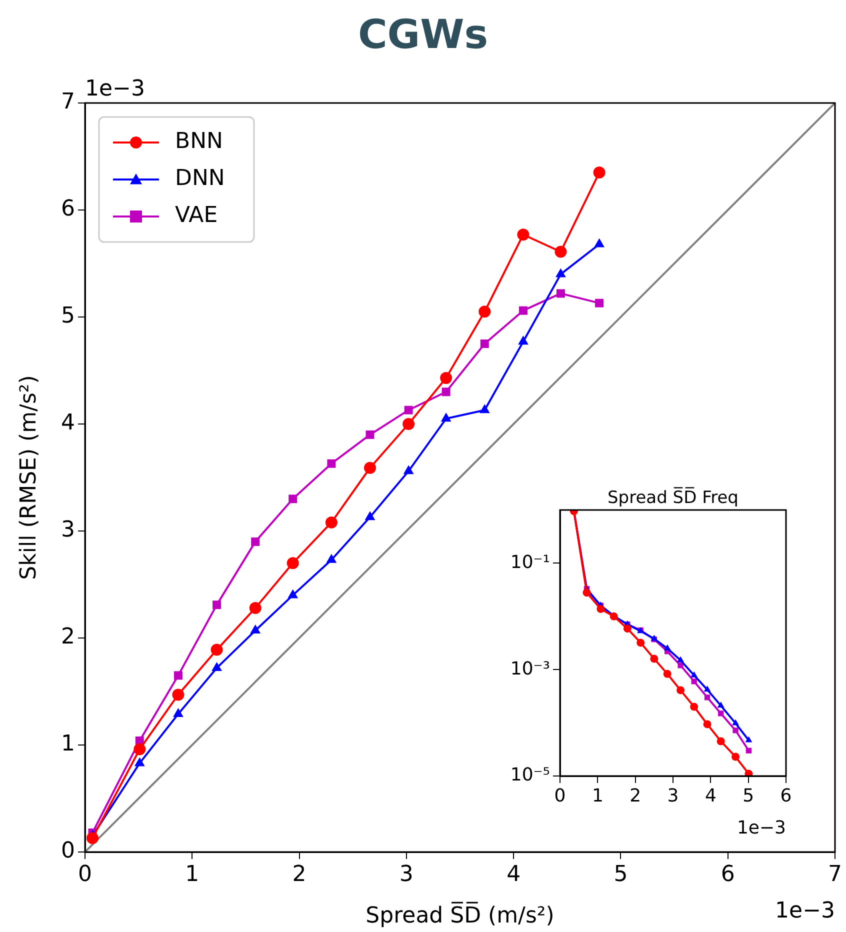 The image size is (846, 932). I want to click on y-tick-label: 1, so click(68, 744).